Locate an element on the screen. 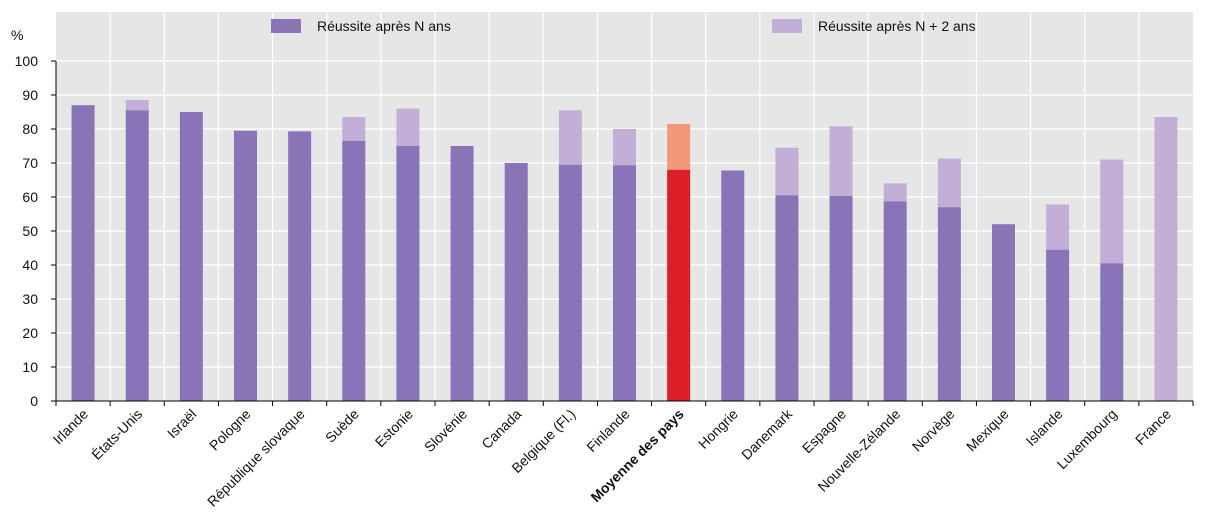  legend-label-n2: Réussite après N + 2 ans is located at coordinates (897, 26).